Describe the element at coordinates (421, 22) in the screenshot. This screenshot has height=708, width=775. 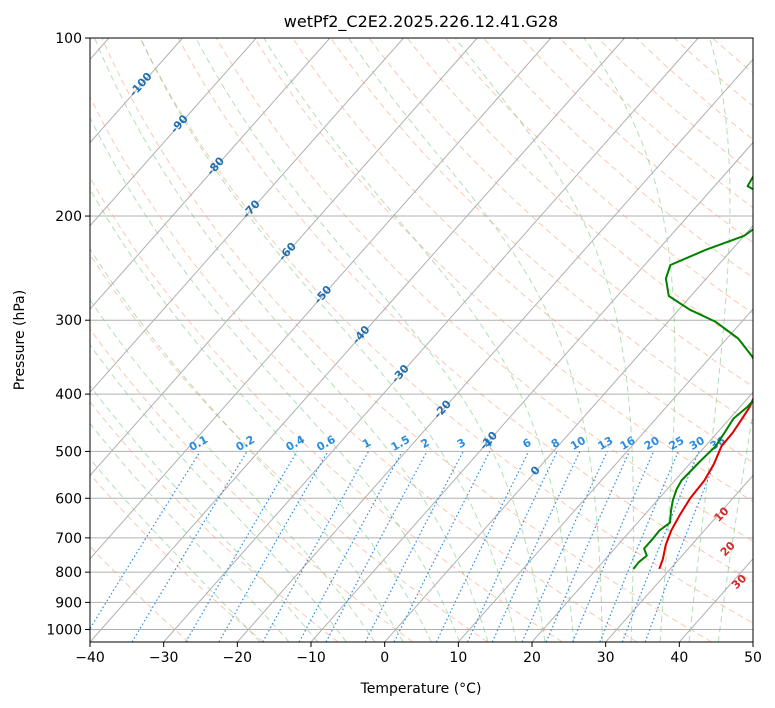
I see `chart-title: wetPf2_C2E2.2025.226.12.41.G28` at that location.